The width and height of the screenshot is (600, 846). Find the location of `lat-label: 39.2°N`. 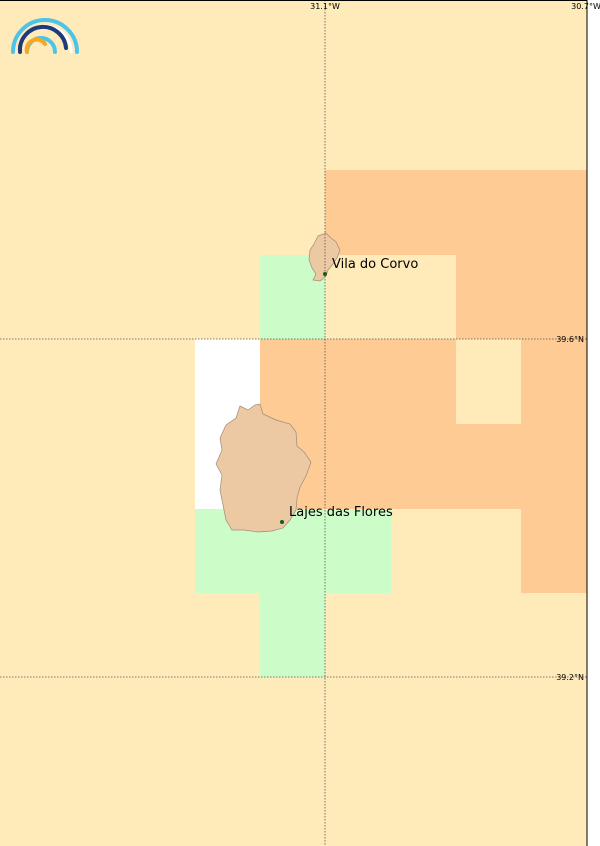

lat-label: 39.2°N is located at coordinates (570, 677).